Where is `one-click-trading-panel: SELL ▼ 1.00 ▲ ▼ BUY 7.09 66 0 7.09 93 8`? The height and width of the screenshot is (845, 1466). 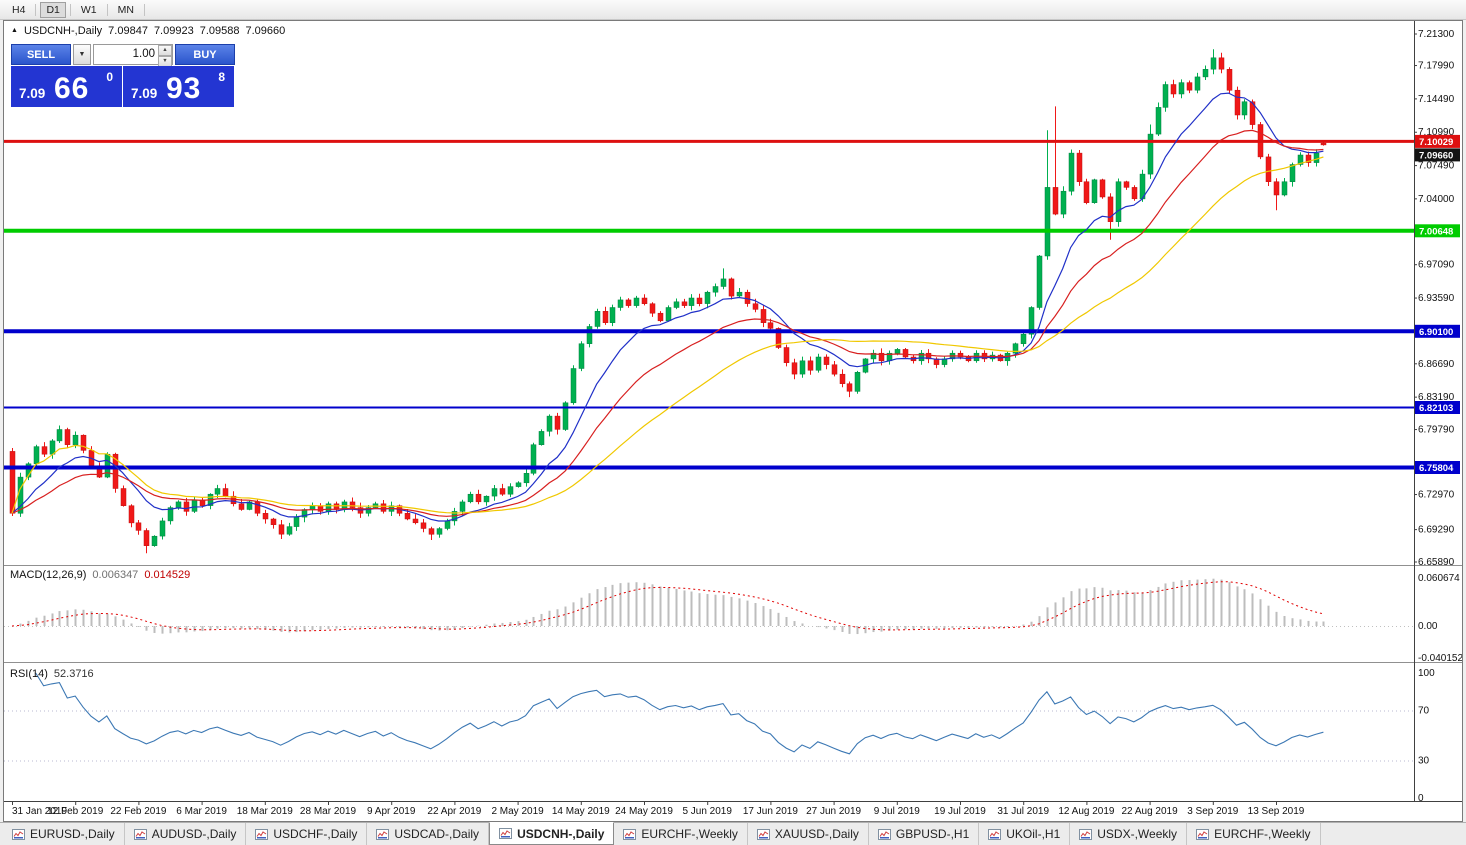 one-click-trading-panel: SELL ▼ 1.00 ▲ ▼ BUY 7.09 66 0 7.09 93 8 is located at coordinates (123, 75).